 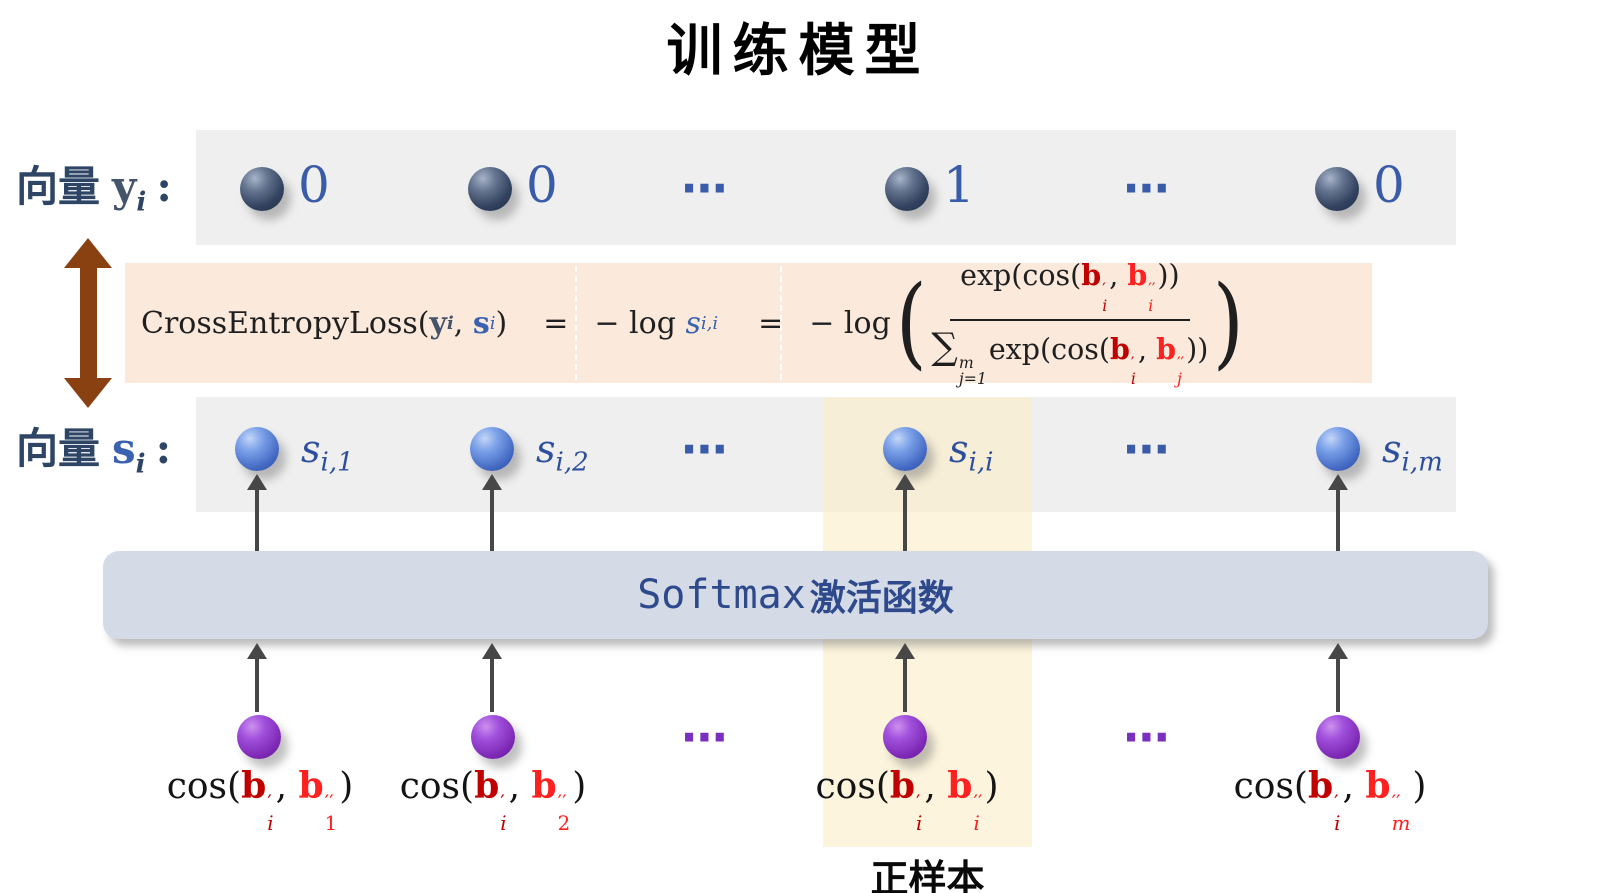 I want to click on fraction-numerator: exp(cos(b ′ i, b ′′ i)), so click(x=1070, y=289).